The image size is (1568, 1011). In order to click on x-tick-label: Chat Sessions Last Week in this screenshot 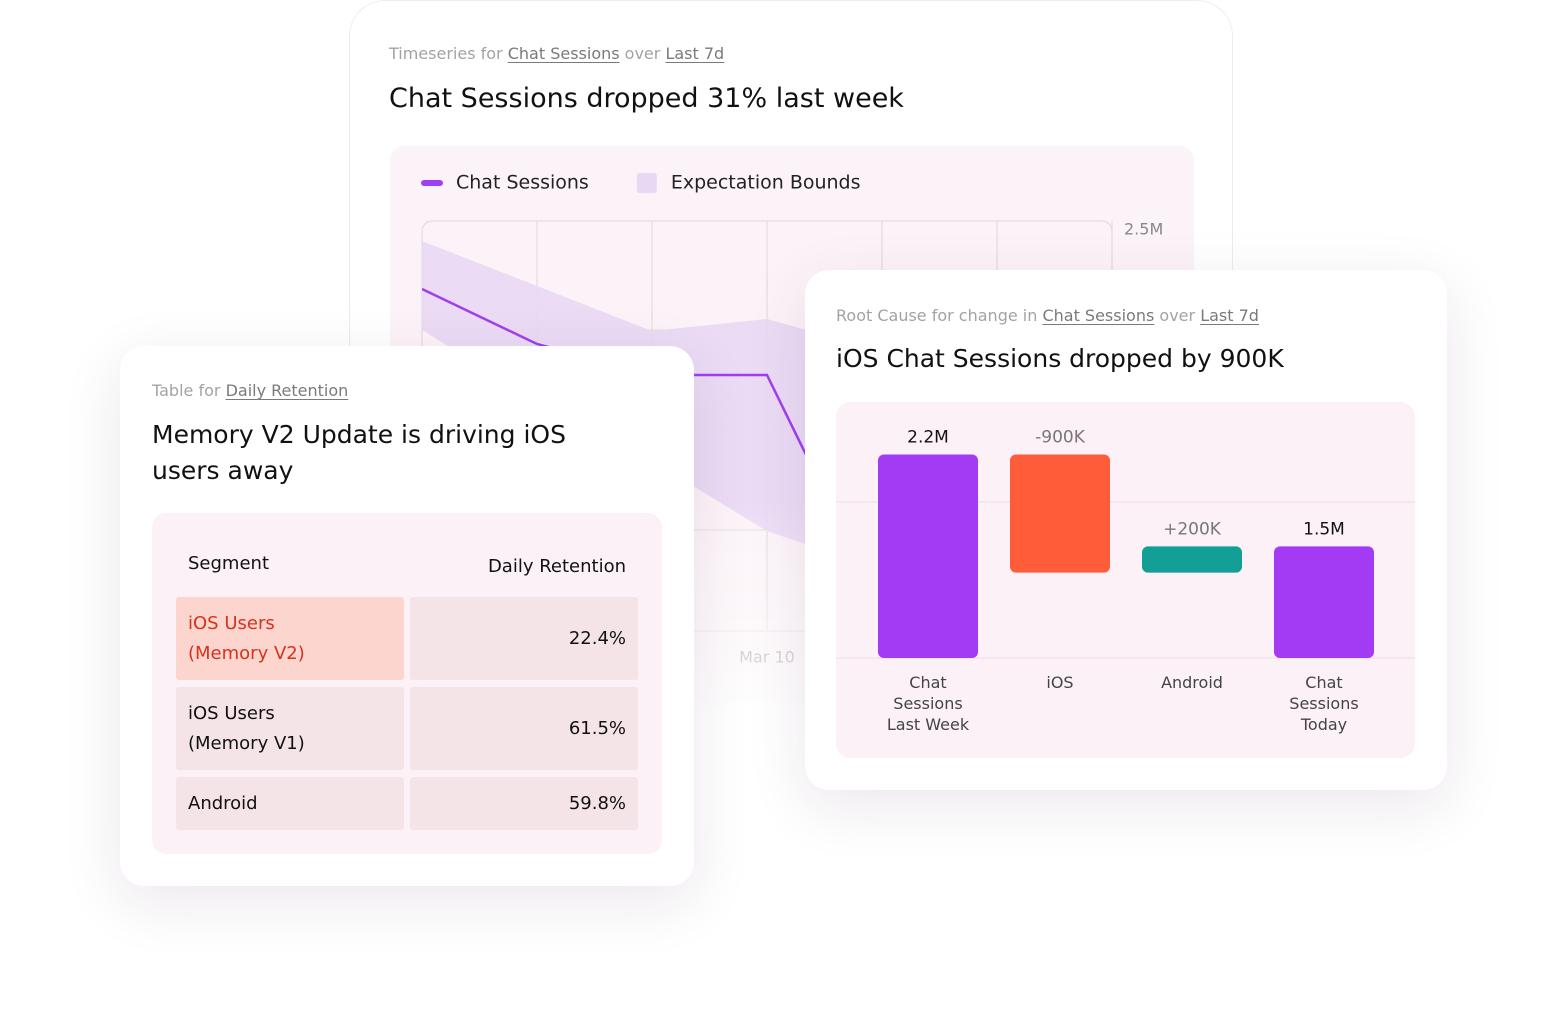, I will do `click(928, 703)`.